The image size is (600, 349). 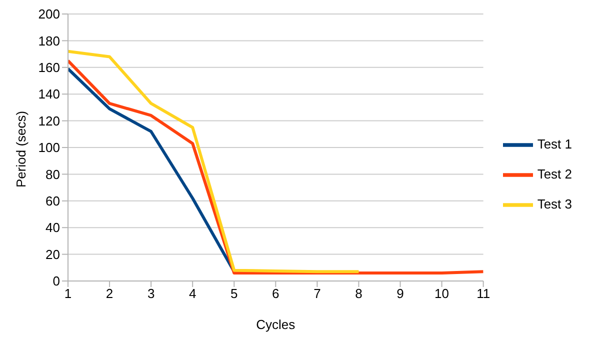 What do you see at coordinates (110, 294) in the screenshot?
I see `x-tick-label: 2` at bounding box center [110, 294].